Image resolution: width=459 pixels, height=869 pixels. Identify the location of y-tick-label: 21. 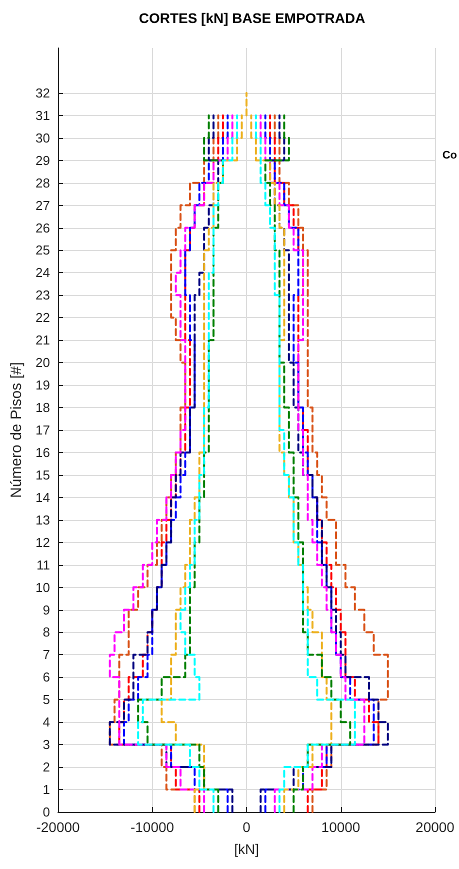
(43, 340).